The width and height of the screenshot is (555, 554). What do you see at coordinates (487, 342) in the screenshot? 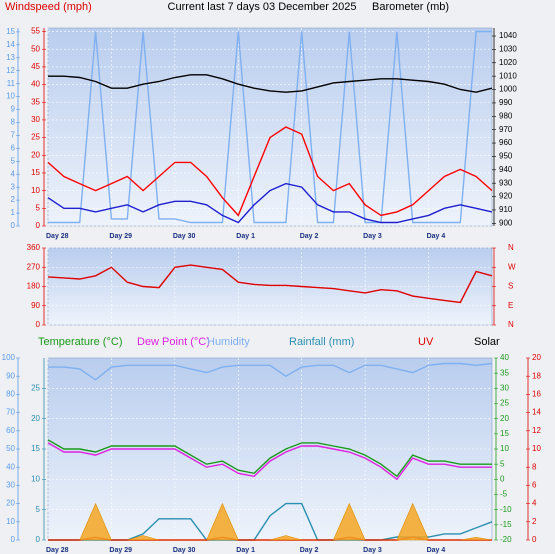
I see `legend-label: Solar` at bounding box center [487, 342].